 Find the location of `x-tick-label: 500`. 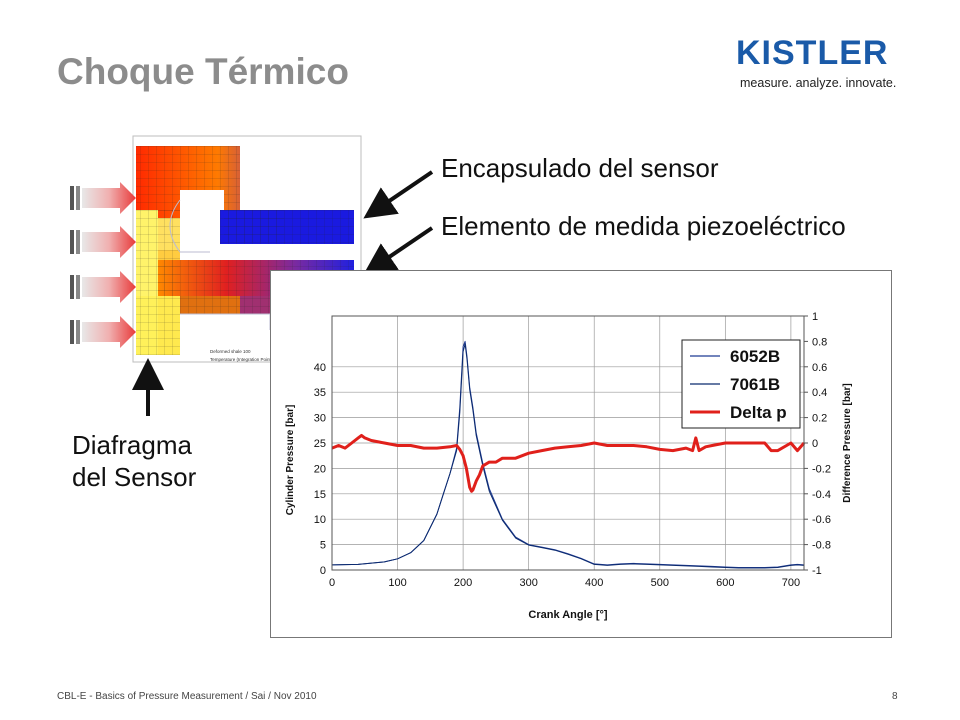

x-tick-label: 500 is located at coordinates (660, 583).